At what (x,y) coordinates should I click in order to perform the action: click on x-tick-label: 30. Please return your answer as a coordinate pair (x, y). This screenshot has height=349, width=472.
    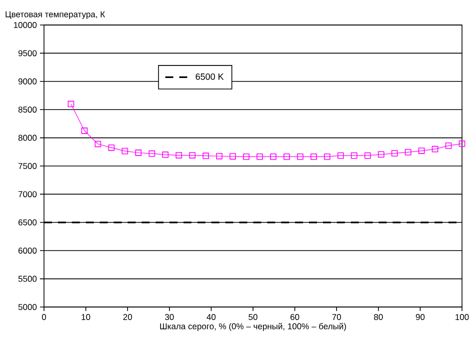
    Looking at the image, I should click on (169, 317).